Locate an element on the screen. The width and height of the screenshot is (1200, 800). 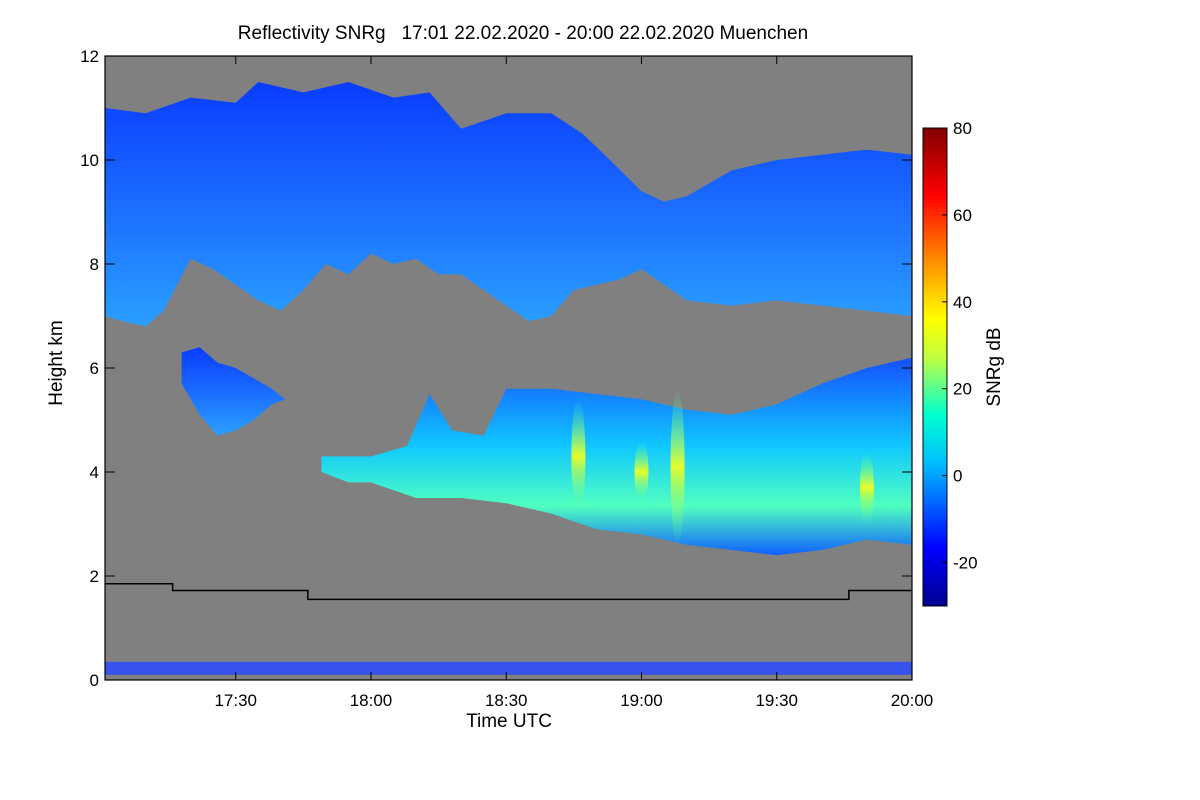
colorbar-tick-label: 0 is located at coordinates (957, 476).